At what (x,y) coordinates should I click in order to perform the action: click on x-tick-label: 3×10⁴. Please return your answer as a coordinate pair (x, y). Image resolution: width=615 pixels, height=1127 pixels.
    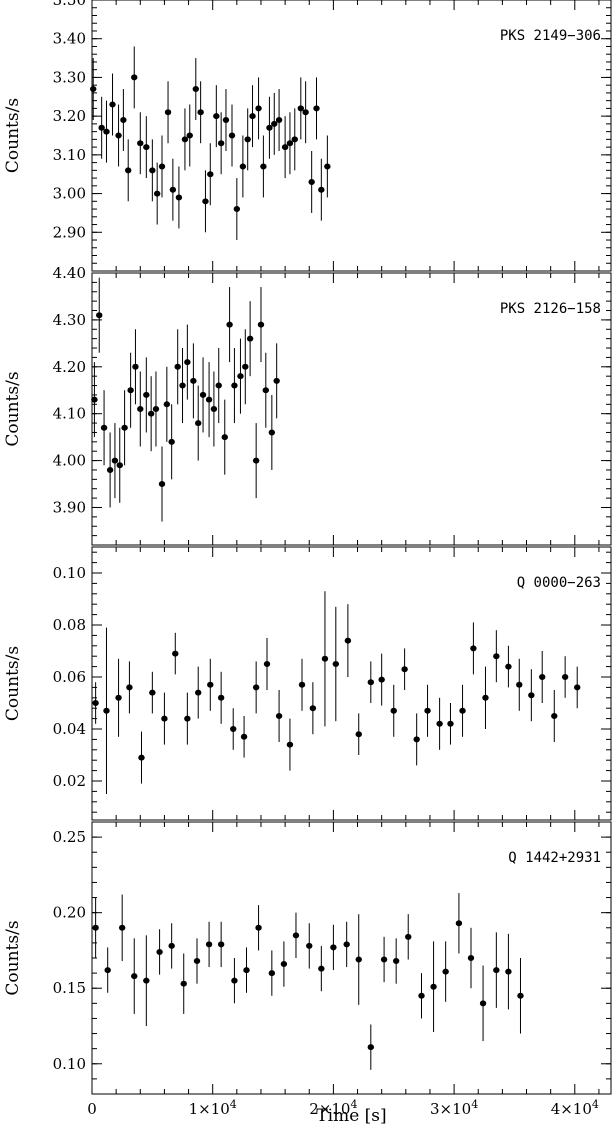
    Looking at the image, I should click on (454, 1108).